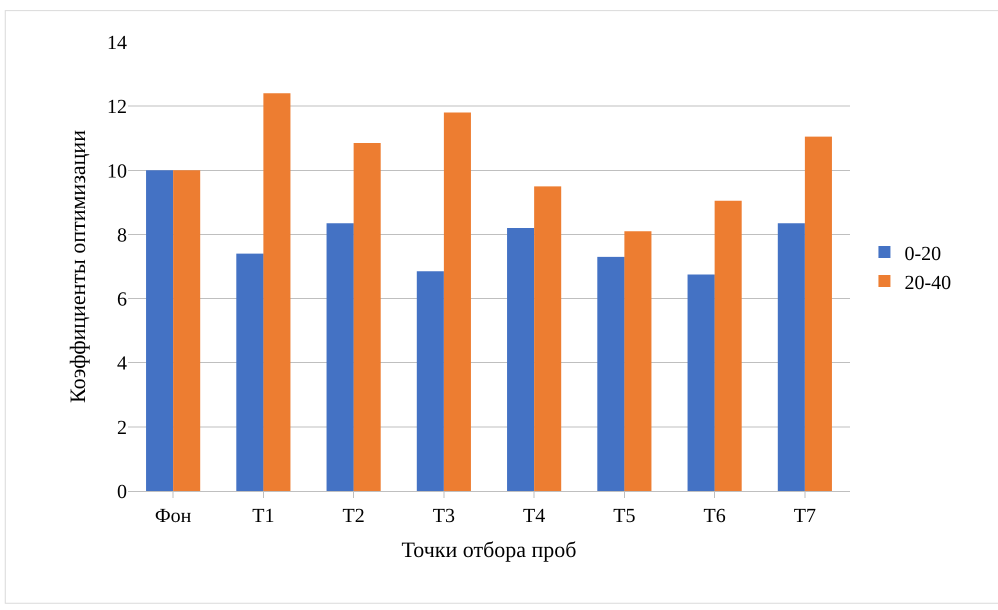 The width and height of the screenshot is (998, 610). What do you see at coordinates (928, 283) in the screenshot?
I see `legend-label: 20-40` at bounding box center [928, 283].